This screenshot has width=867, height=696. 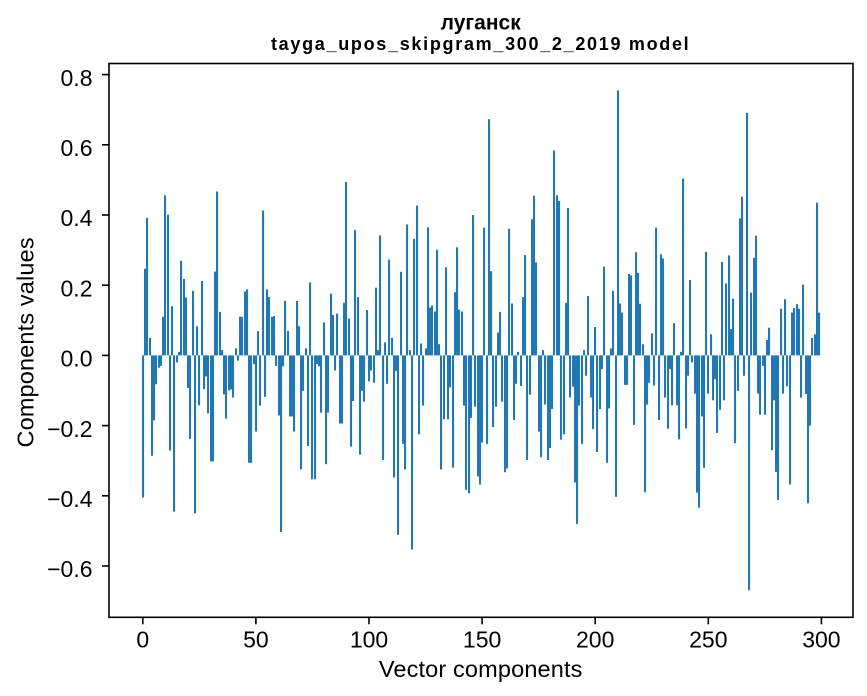 What do you see at coordinates (70, 499) in the screenshot?
I see `svg-text: −0.4` at bounding box center [70, 499].